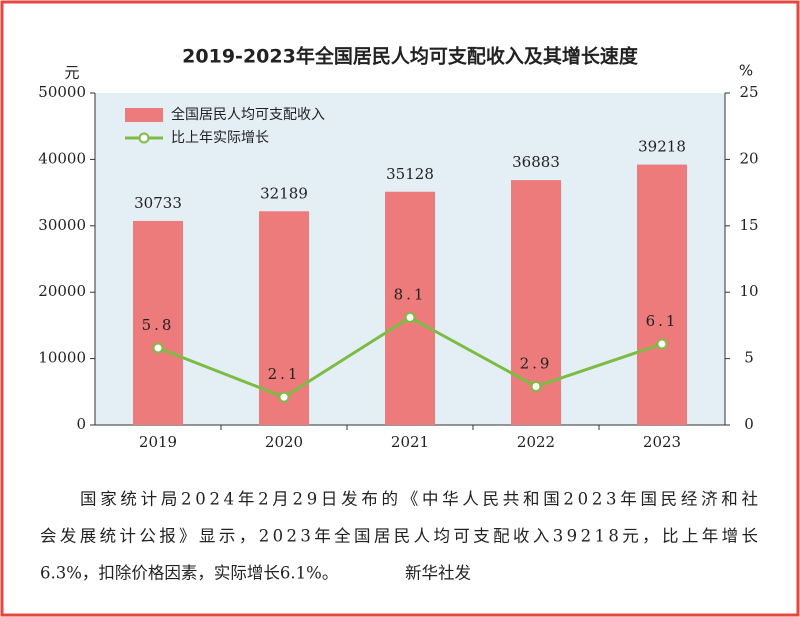 The height and width of the screenshot is (617, 800). I want to click on bar-value-label: 32189, so click(284, 193).